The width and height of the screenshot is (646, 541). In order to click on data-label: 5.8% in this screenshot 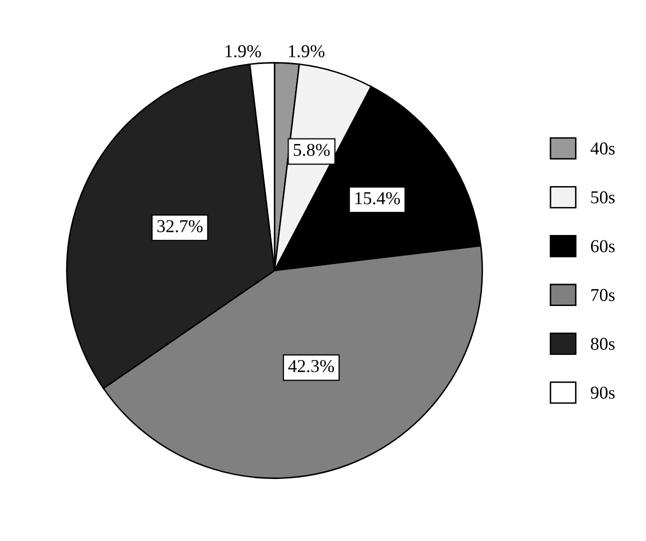, I will do `click(312, 150)`.